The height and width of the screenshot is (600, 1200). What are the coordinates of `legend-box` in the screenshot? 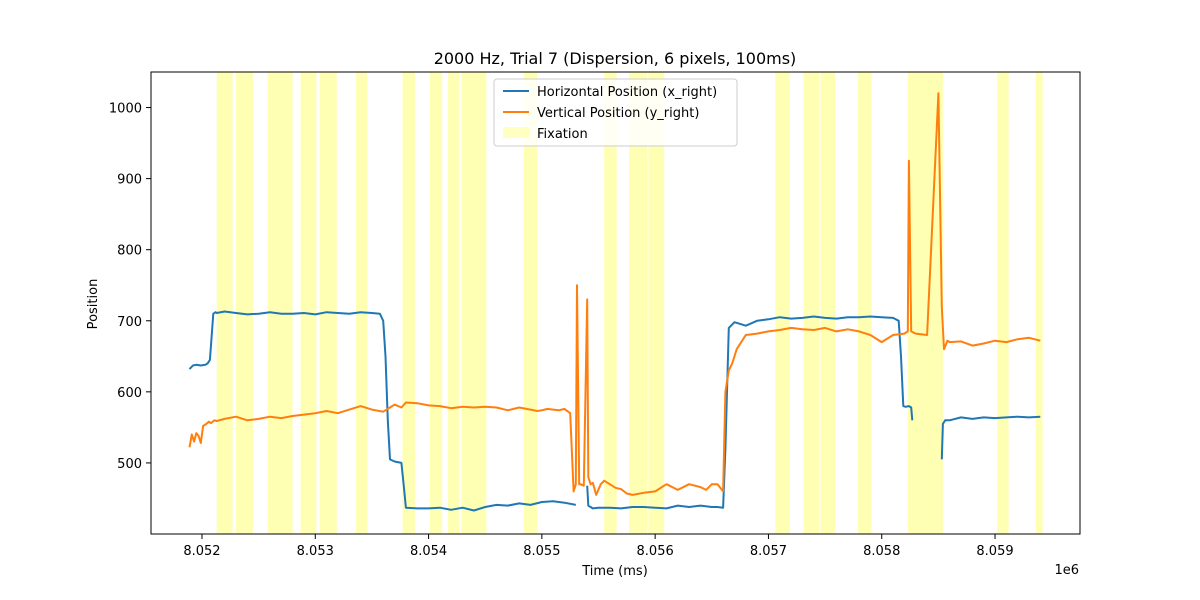 It's located at (615, 112).